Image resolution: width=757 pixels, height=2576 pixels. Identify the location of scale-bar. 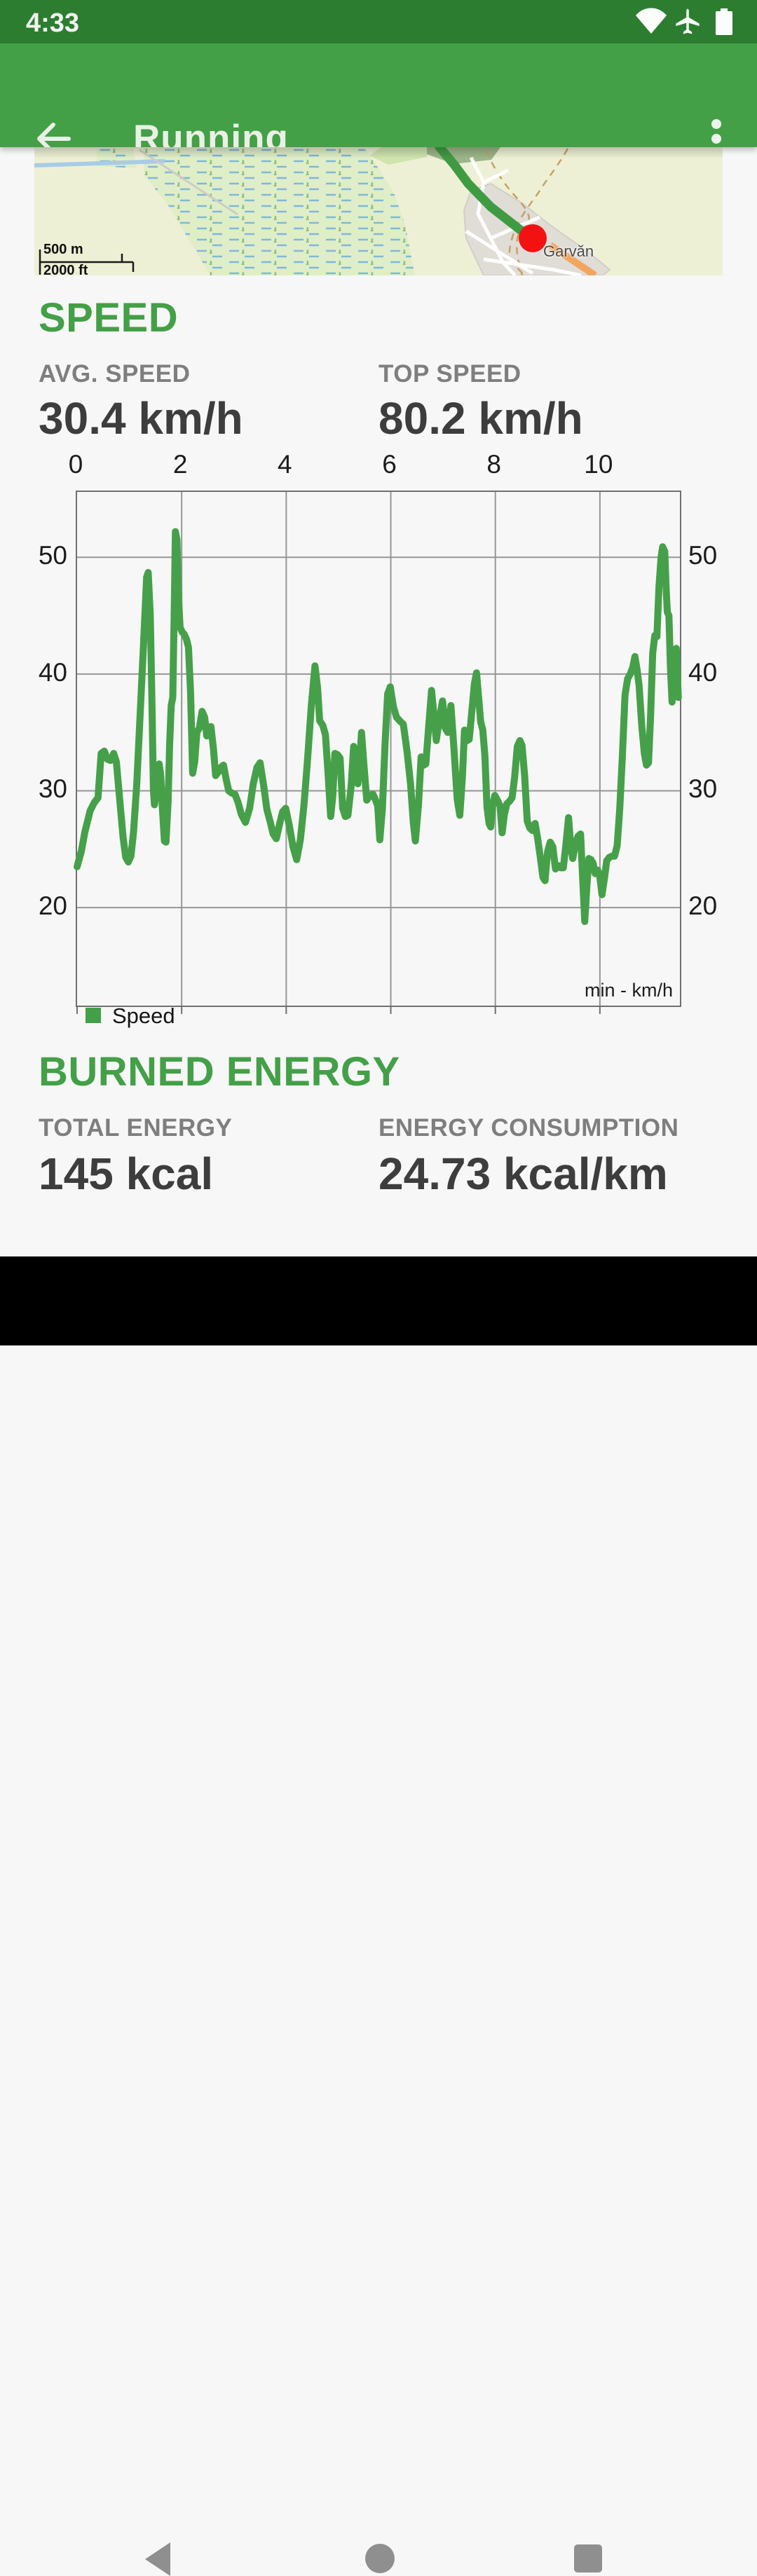
(87, 262).